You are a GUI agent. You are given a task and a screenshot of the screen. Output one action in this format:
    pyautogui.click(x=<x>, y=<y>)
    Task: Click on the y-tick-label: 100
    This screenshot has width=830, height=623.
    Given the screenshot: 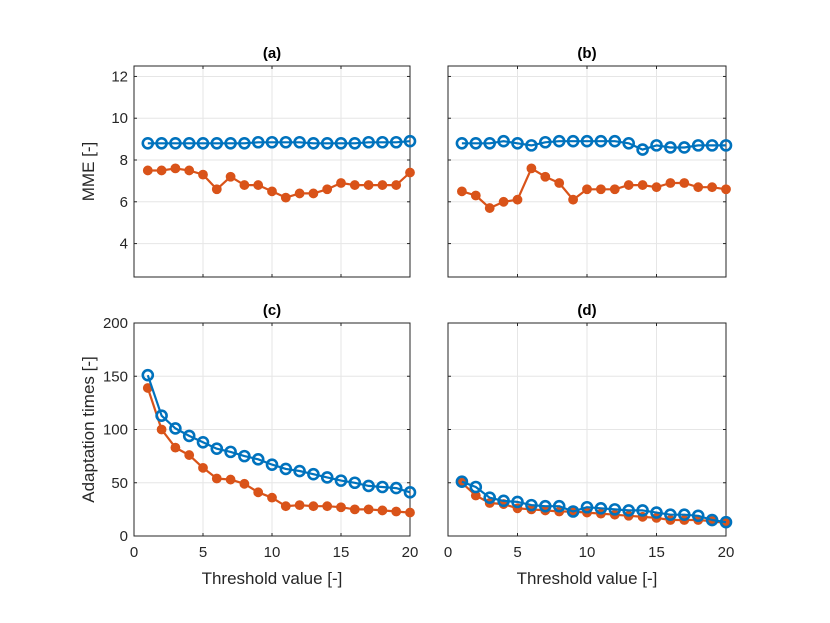 What is the action you would take?
    pyautogui.click(x=115, y=430)
    